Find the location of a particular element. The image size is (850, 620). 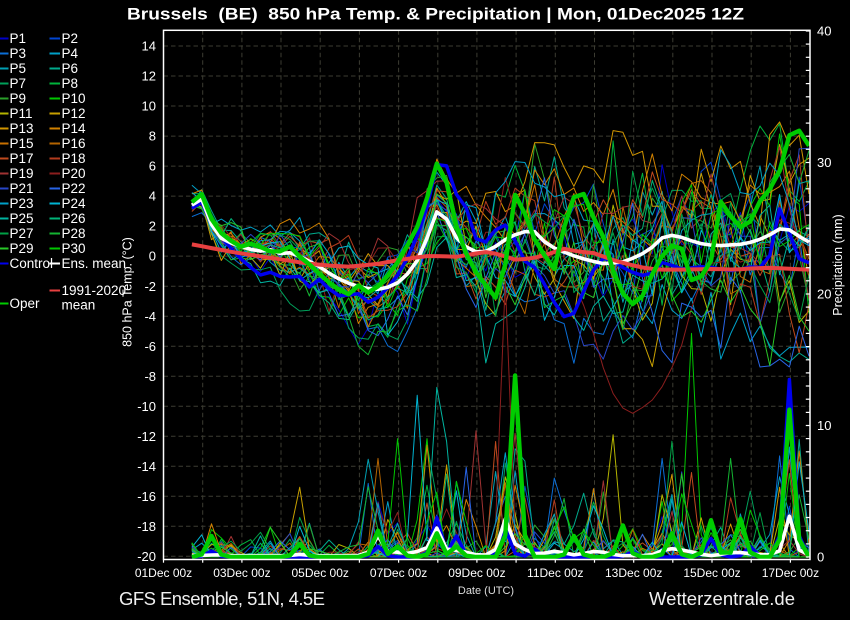

svg-text: P21 is located at coordinates (22, 188).